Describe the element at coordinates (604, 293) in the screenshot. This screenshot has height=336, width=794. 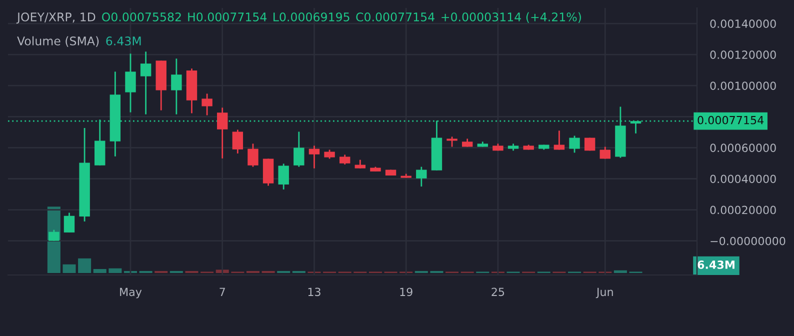
I see `x-tick-label: Jun` at that location.